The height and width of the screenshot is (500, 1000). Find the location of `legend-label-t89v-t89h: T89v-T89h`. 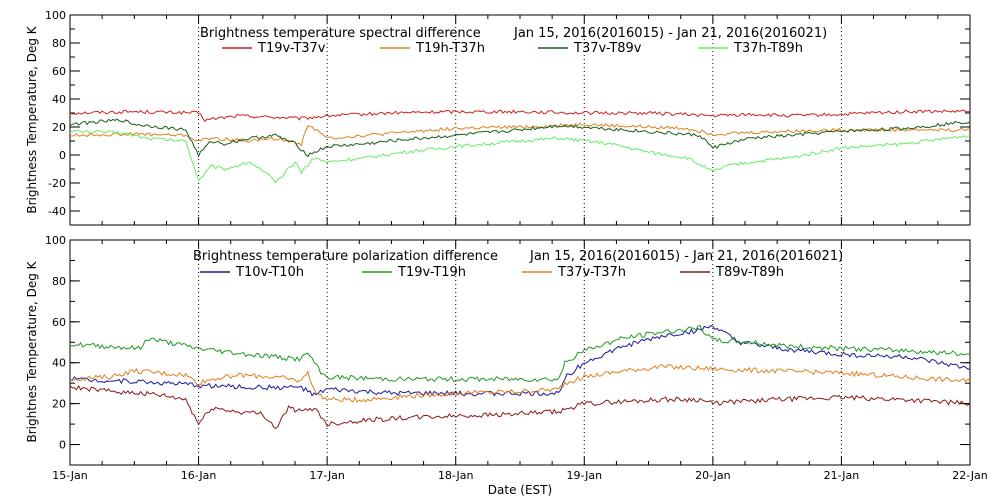

legend-label-t89v-t89h: T89v-T89h is located at coordinates (749, 272).